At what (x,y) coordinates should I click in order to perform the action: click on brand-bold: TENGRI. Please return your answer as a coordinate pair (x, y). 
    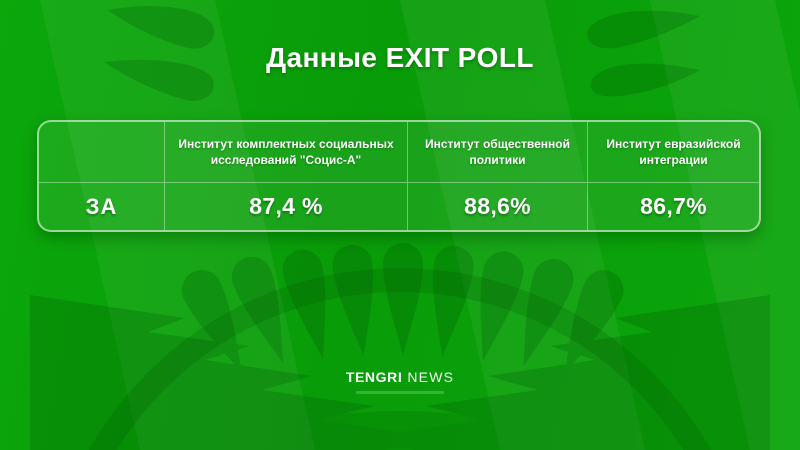
    Looking at the image, I should click on (374, 377).